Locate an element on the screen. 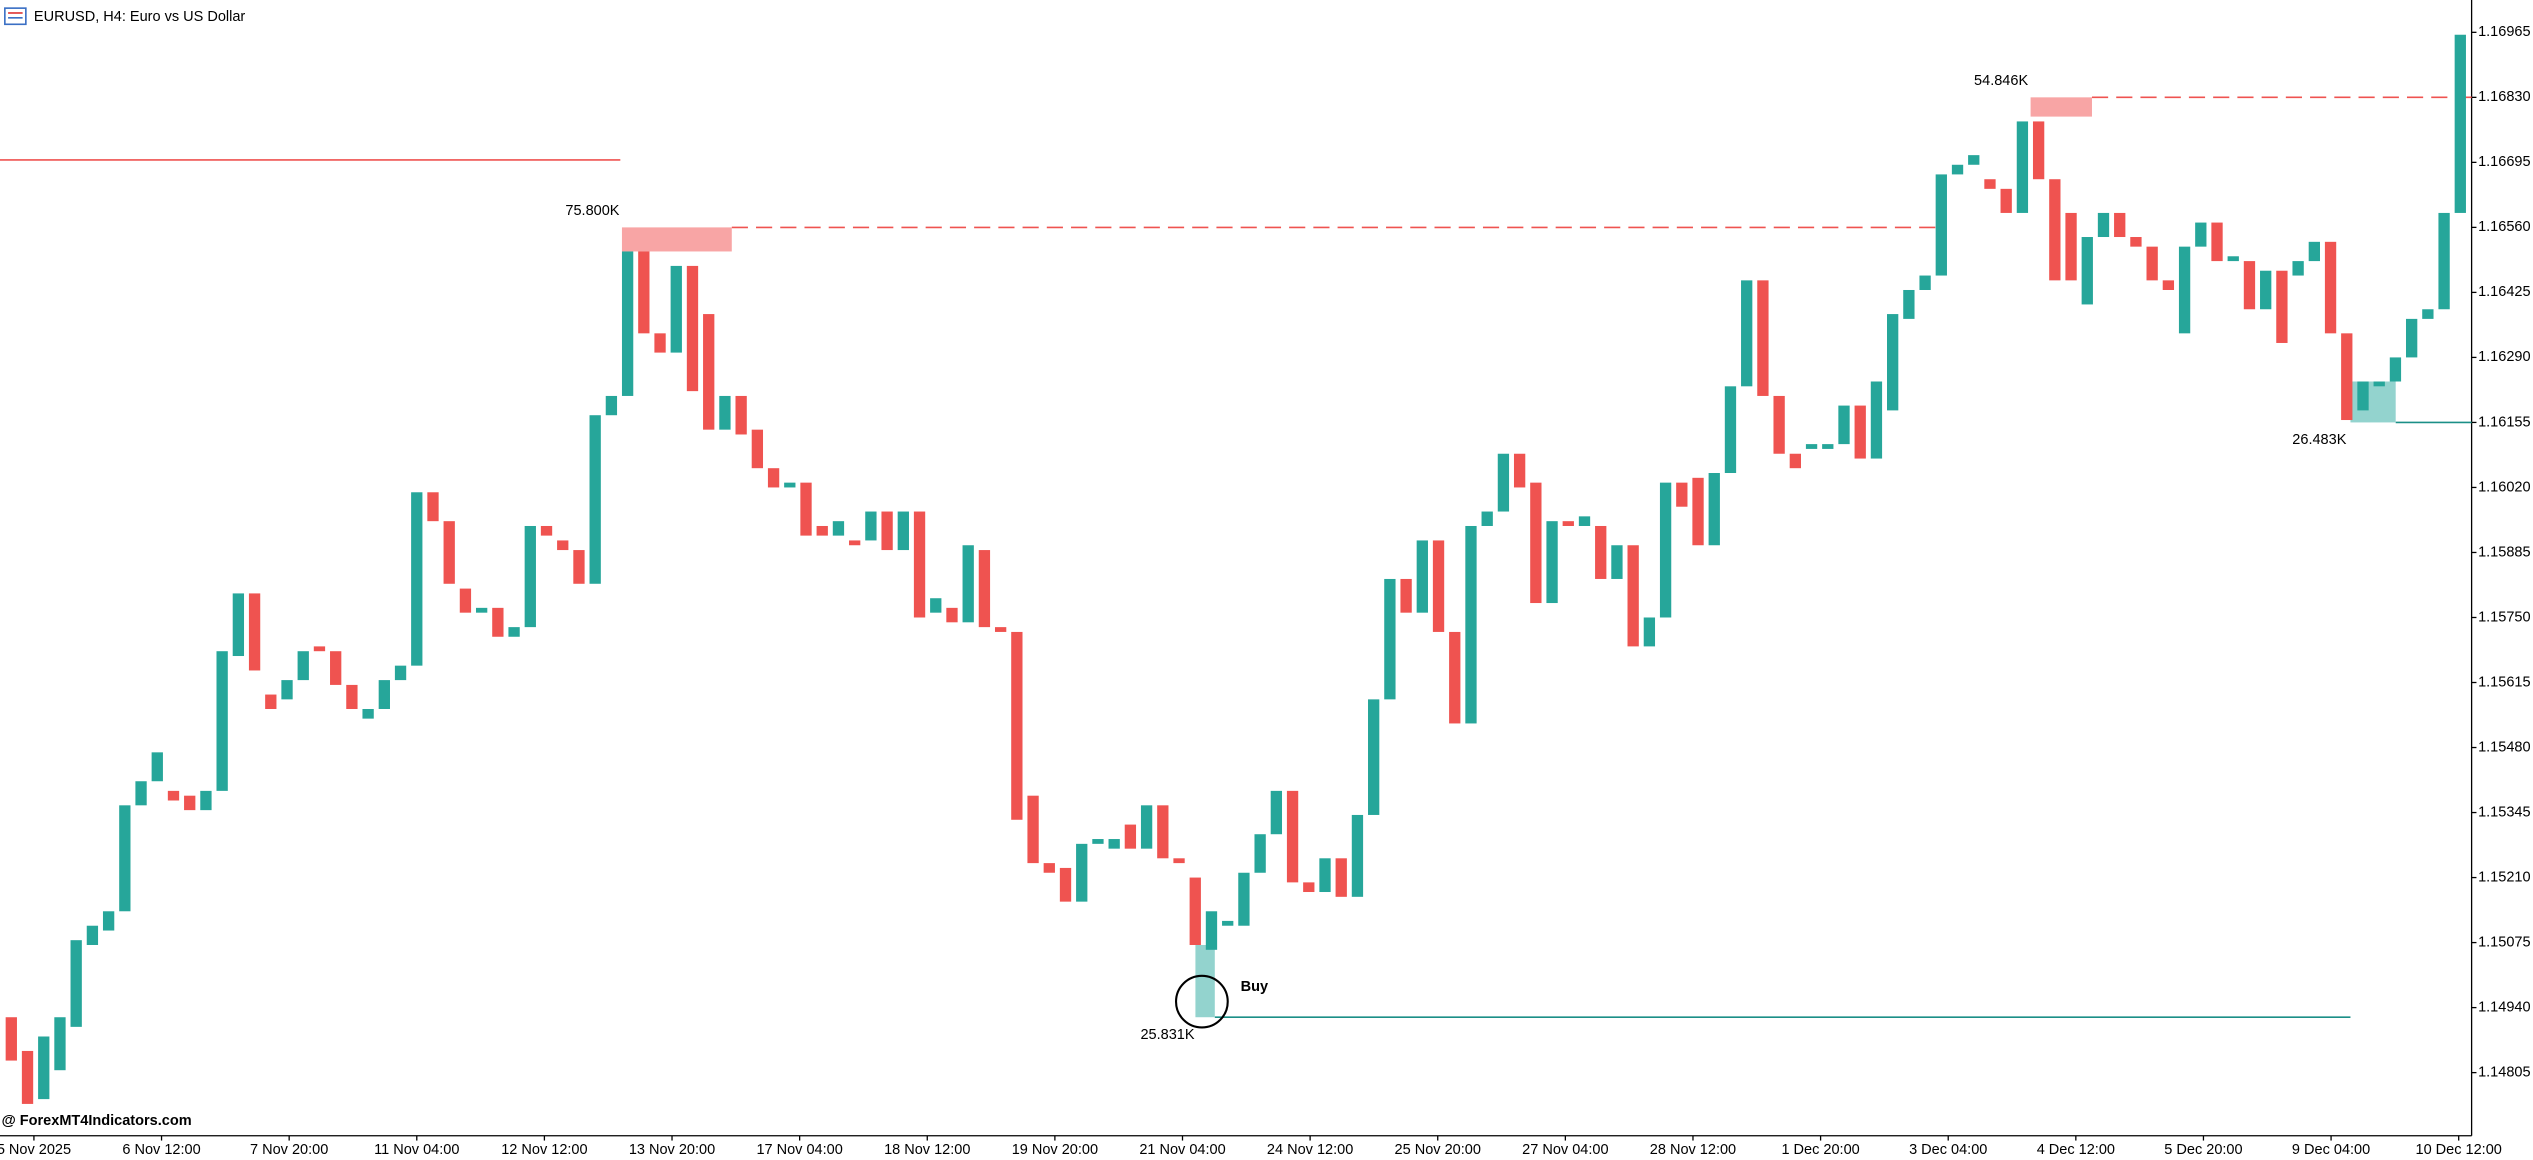 This screenshot has width=2533, height=1160. chart-title: EURUSD, H4: Euro vs US Dollar is located at coordinates (140, 17).